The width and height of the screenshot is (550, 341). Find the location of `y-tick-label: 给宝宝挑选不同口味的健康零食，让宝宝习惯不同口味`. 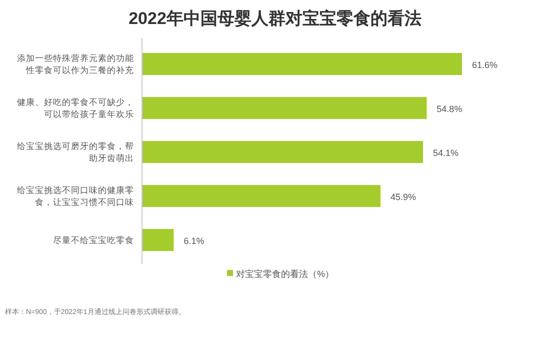

y-tick-label: 给宝宝挑选不同口味的健康零食，让宝宝习惯不同口味 is located at coordinates (75, 196).